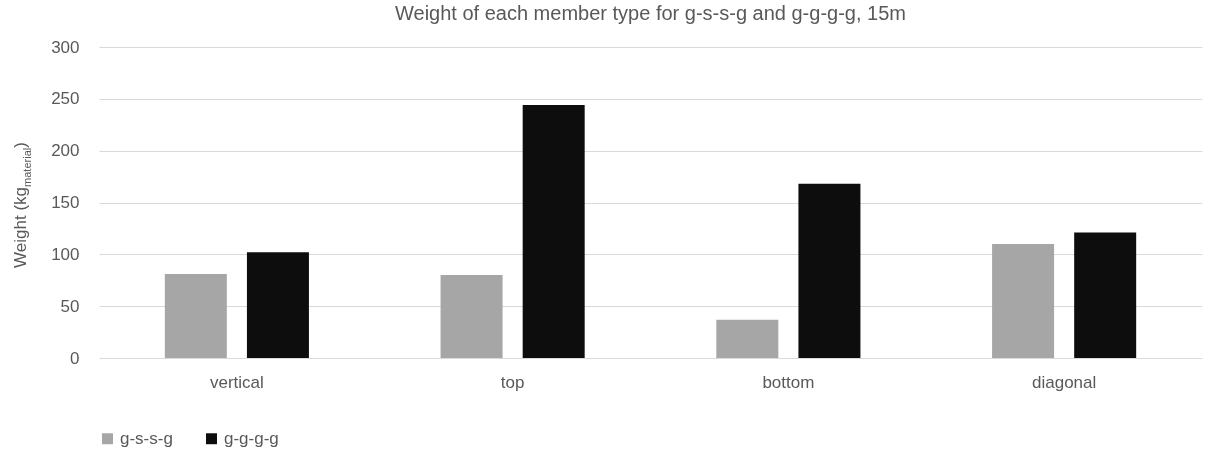 Image resolution: width=1212 pixels, height=459 pixels. Describe the element at coordinates (788, 382) in the screenshot. I see `x-tick-label: bottom` at that location.